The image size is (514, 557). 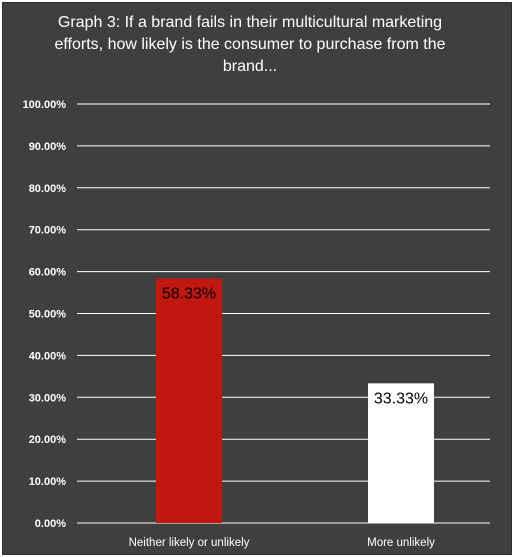 I want to click on x-tick-label: Neither likely or unlikely, so click(x=189, y=543).